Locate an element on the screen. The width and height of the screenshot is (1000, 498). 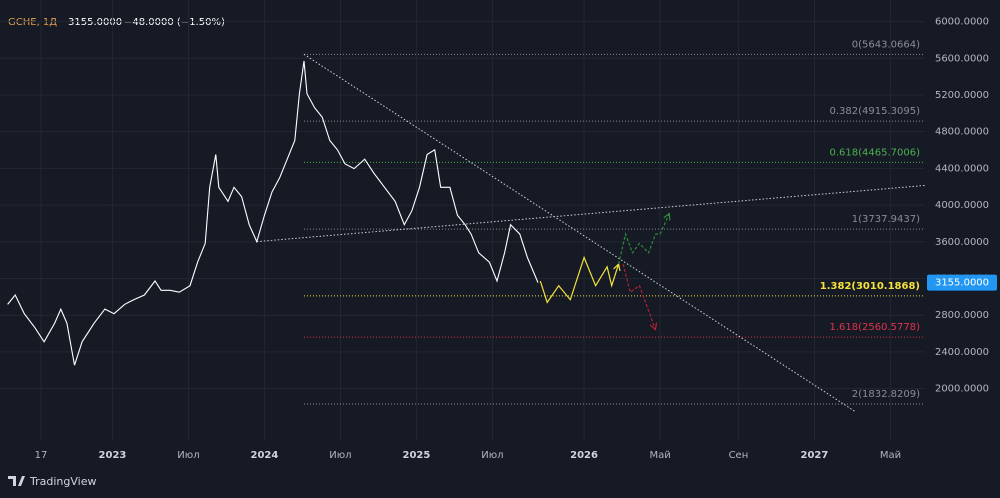
x-tick-label: 17 is located at coordinates (41, 455).